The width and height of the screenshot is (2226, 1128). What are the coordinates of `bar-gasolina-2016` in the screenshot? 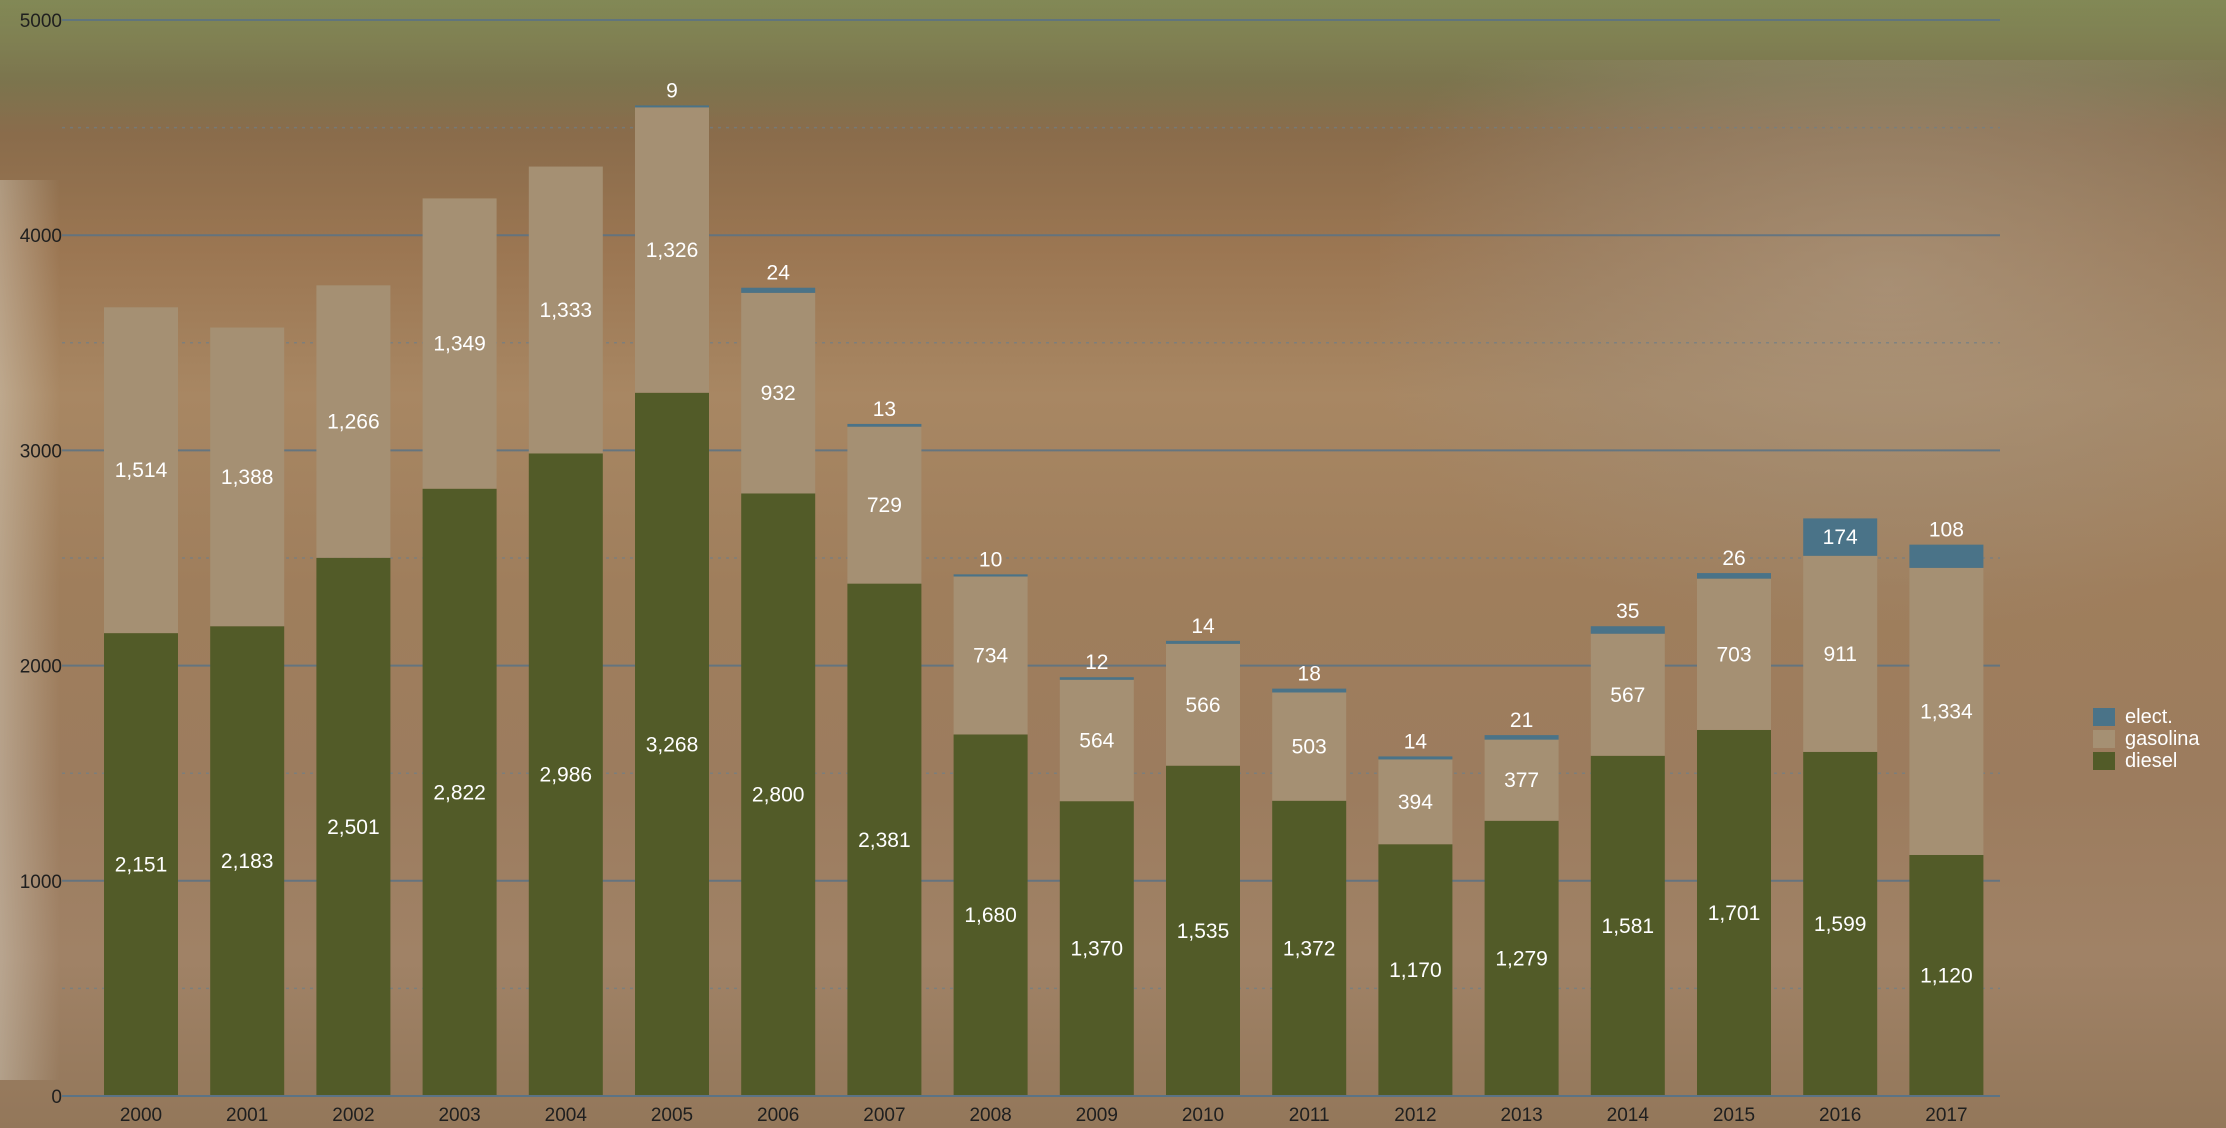 It's located at (1840, 653).